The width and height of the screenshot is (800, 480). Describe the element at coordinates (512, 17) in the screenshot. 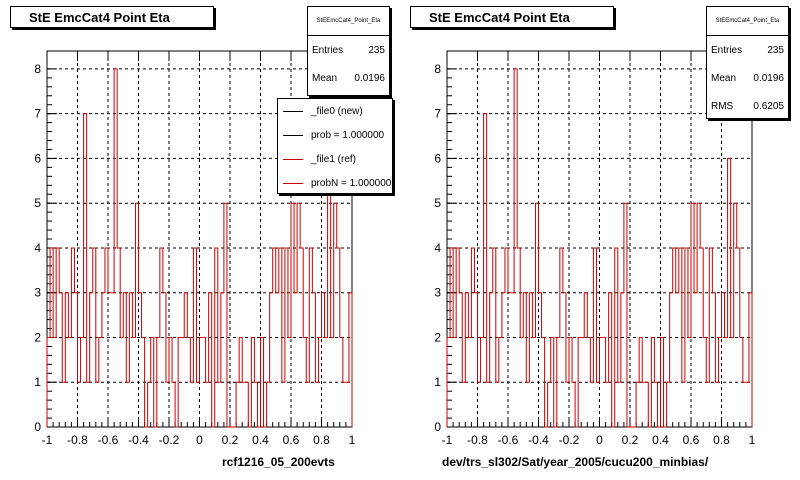

I see `plot-title-right: StE EmcCat4 Point Eta` at that location.